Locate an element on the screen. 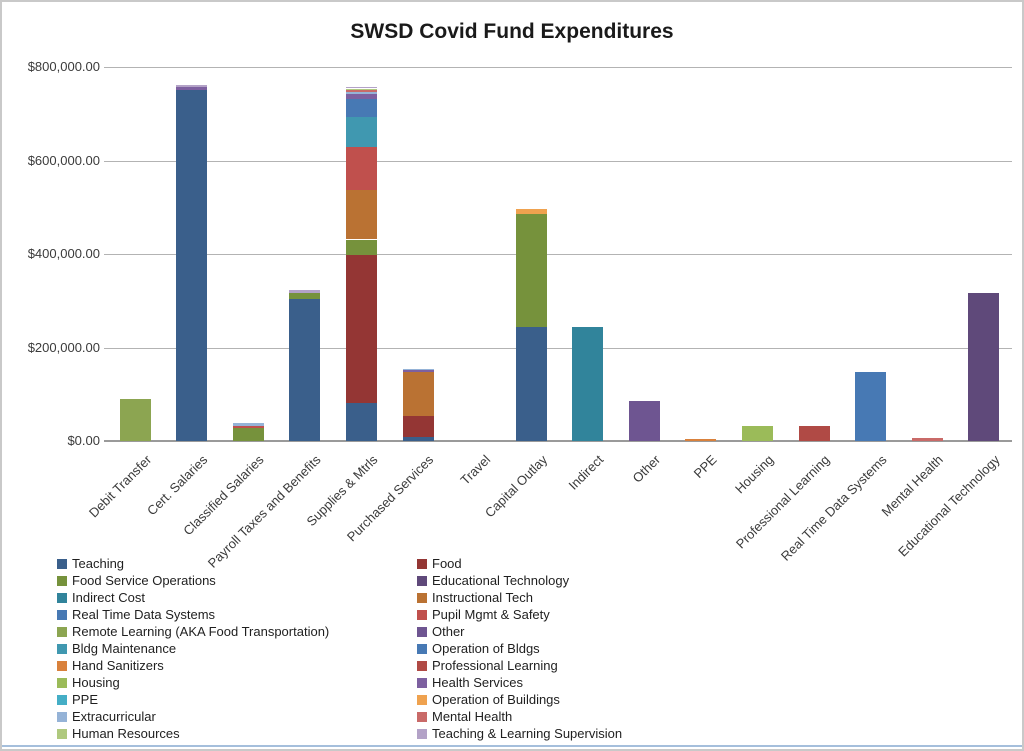 This screenshot has width=1024, height=751. legend-label: Bldg Maintenance is located at coordinates (124, 649).